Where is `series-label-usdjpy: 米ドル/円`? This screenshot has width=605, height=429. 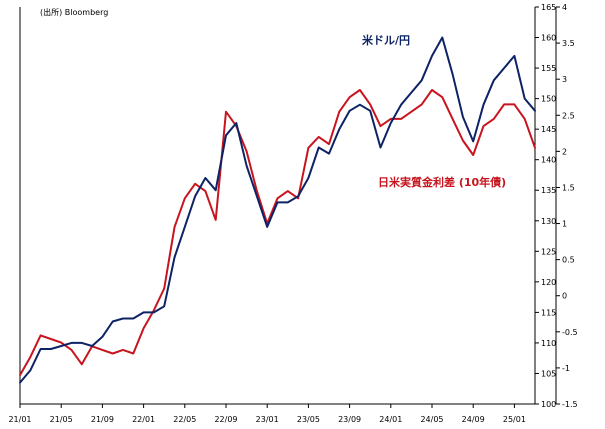 series-label-usdjpy: 米ドル/円 is located at coordinates (385, 40).